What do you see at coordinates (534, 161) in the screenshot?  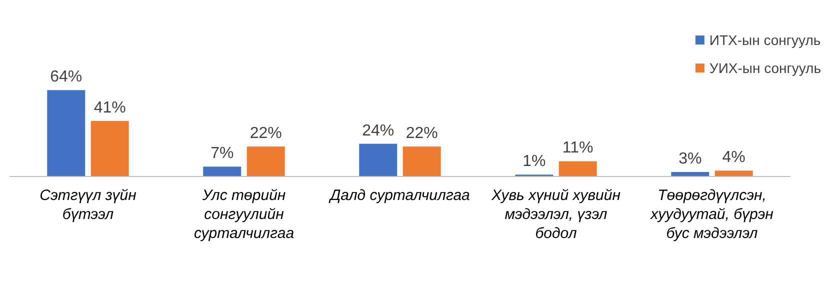 I see `data-label: 1%` at bounding box center [534, 161].